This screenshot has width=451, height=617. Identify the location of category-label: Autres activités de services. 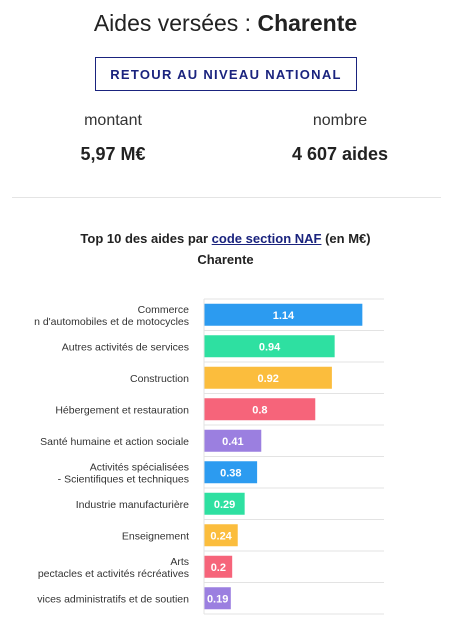
(125, 347).